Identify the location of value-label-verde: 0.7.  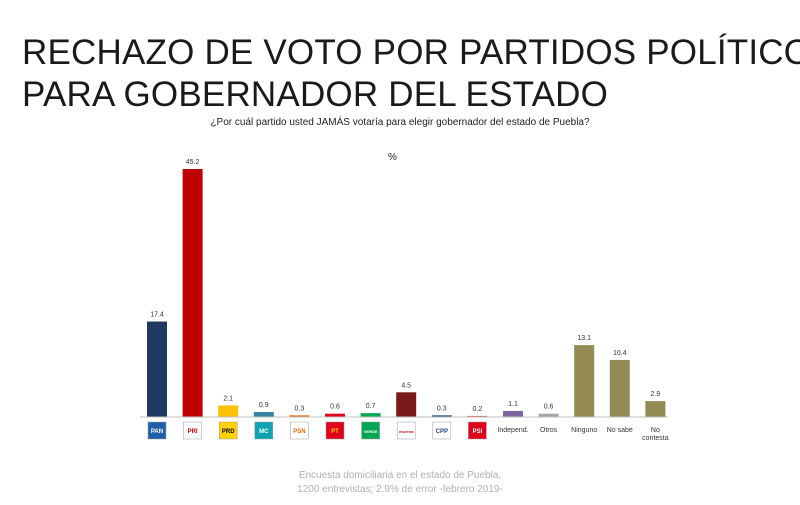
(371, 406).